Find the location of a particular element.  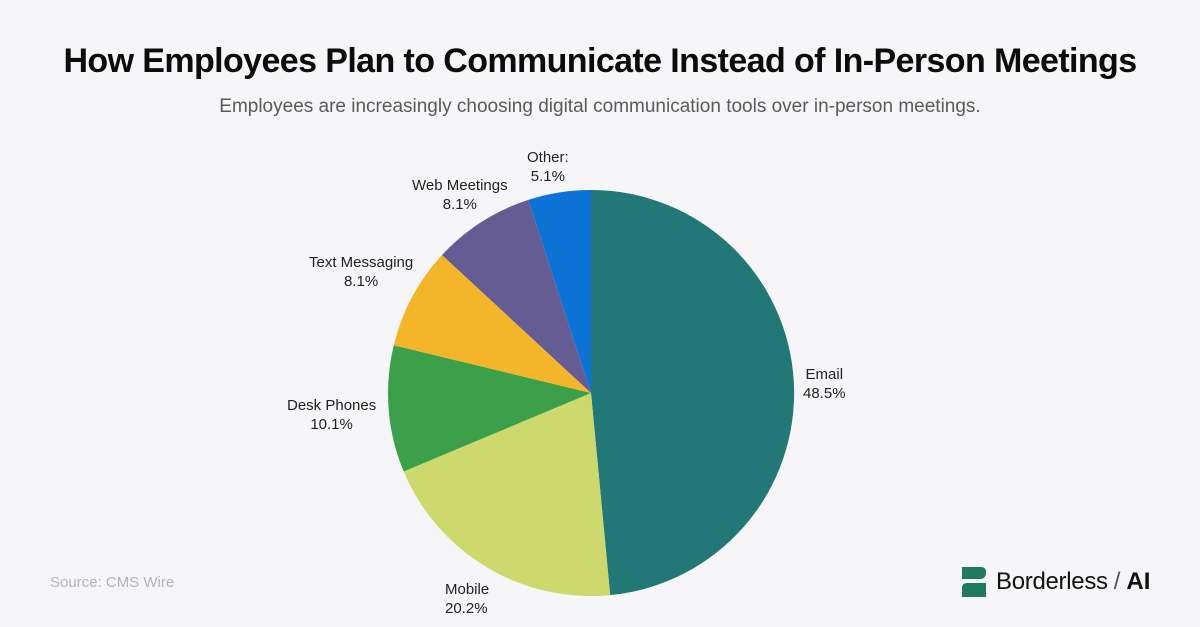

label-other-value: 5.1% is located at coordinates (547, 176).